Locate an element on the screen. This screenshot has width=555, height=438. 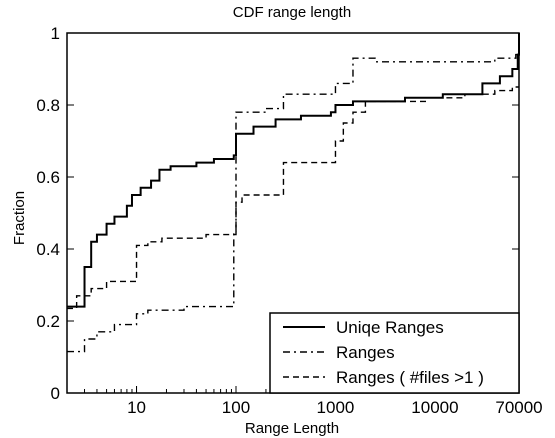
y-tick-label: 1 is located at coordinates (55, 33).